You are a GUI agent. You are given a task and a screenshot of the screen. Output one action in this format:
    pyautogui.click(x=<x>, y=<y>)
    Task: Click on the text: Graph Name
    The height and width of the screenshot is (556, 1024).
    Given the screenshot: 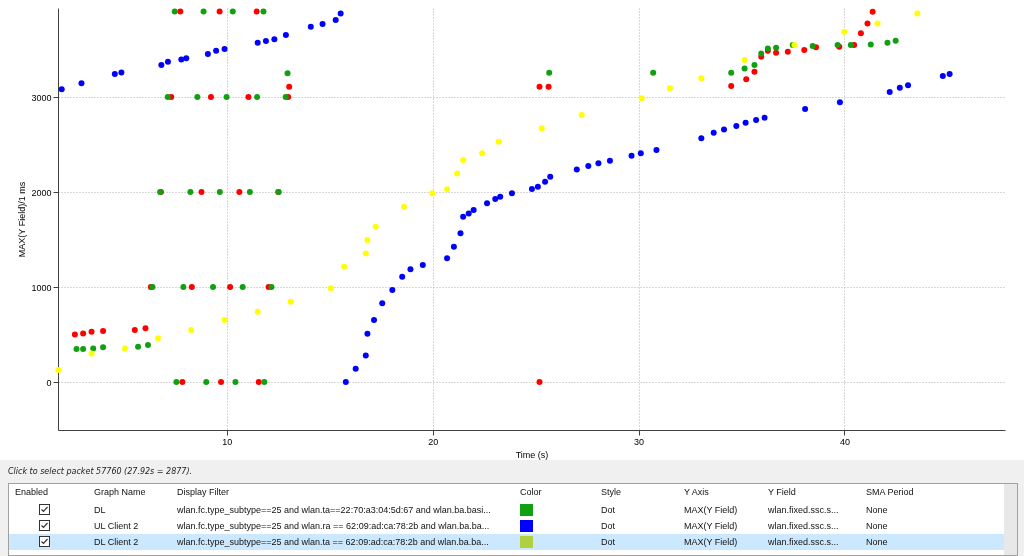 What is the action you would take?
    pyautogui.click(x=120, y=492)
    